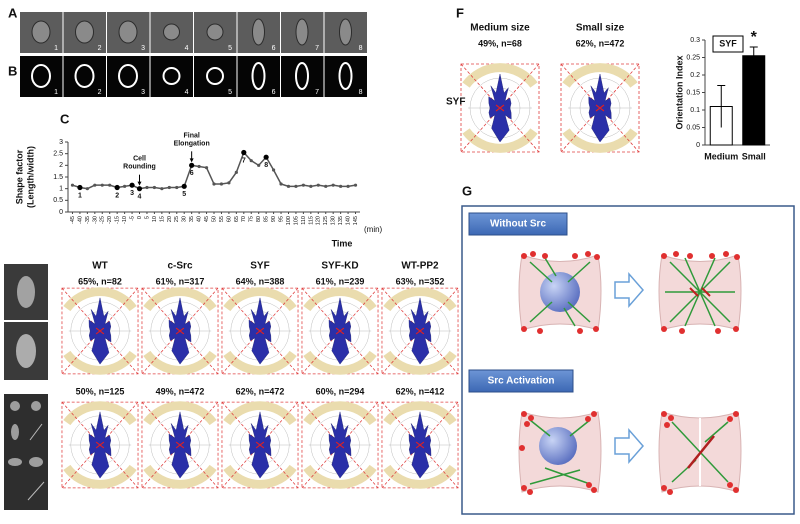 The height and width of the screenshot is (524, 800). Describe the element at coordinates (244, 160) in the screenshot. I see `point-label: 7` at that location.